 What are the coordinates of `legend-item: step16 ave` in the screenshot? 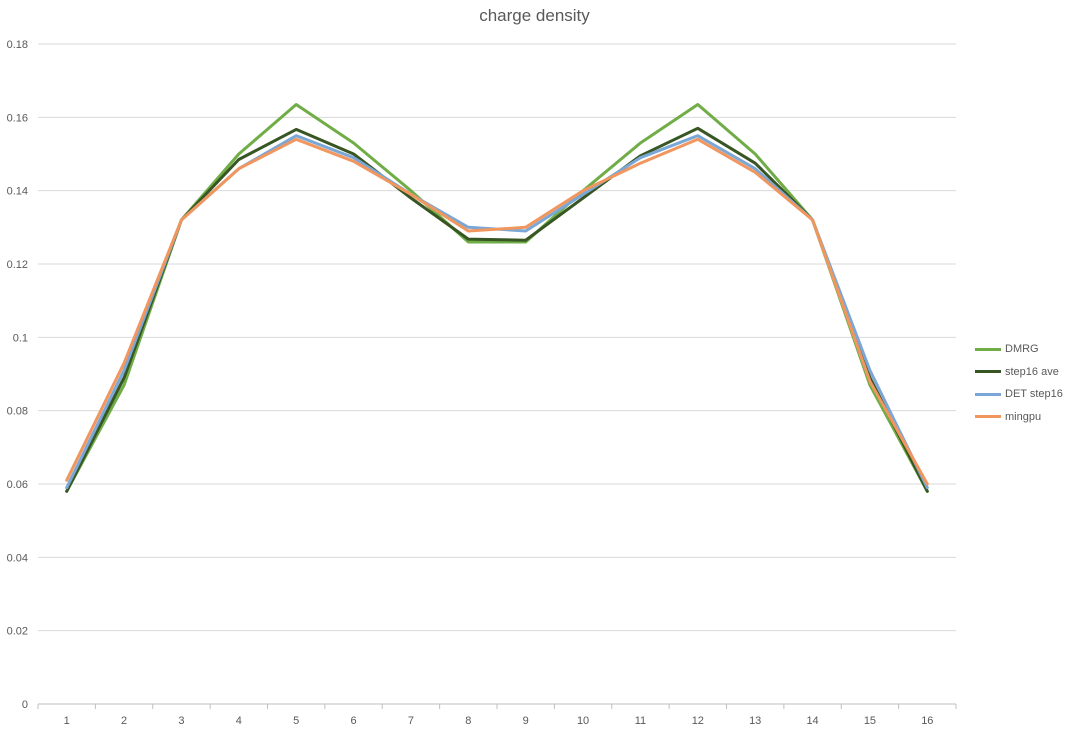 It's located at (1019, 372).